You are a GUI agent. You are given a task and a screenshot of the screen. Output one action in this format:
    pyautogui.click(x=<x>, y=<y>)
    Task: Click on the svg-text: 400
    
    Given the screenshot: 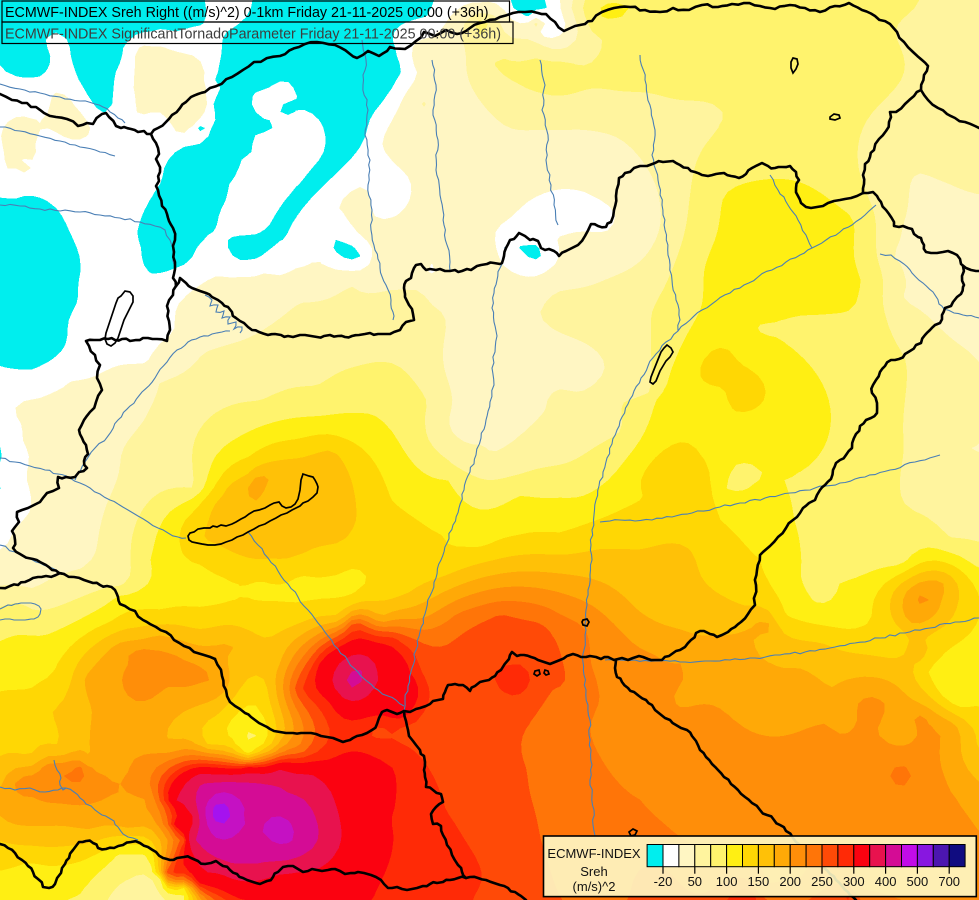 What is the action you would take?
    pyautogui.click(x=886, y=881)
    